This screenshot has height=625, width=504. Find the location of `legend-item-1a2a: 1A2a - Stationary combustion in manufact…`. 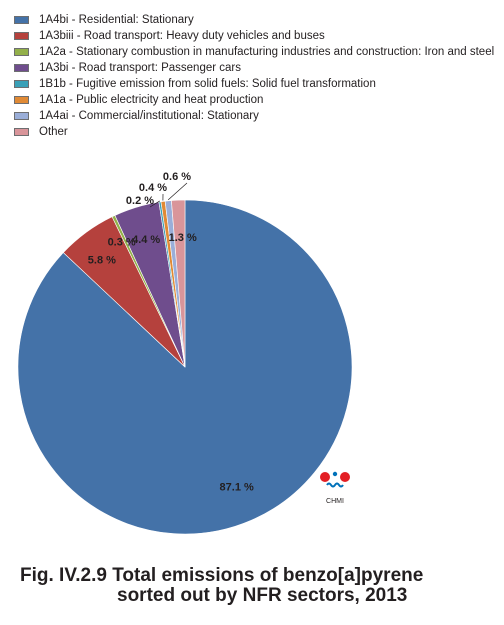

legend-item-1a2a: 1A2a - Stationary combustion in manufact… is located at coordinates (254, 52).